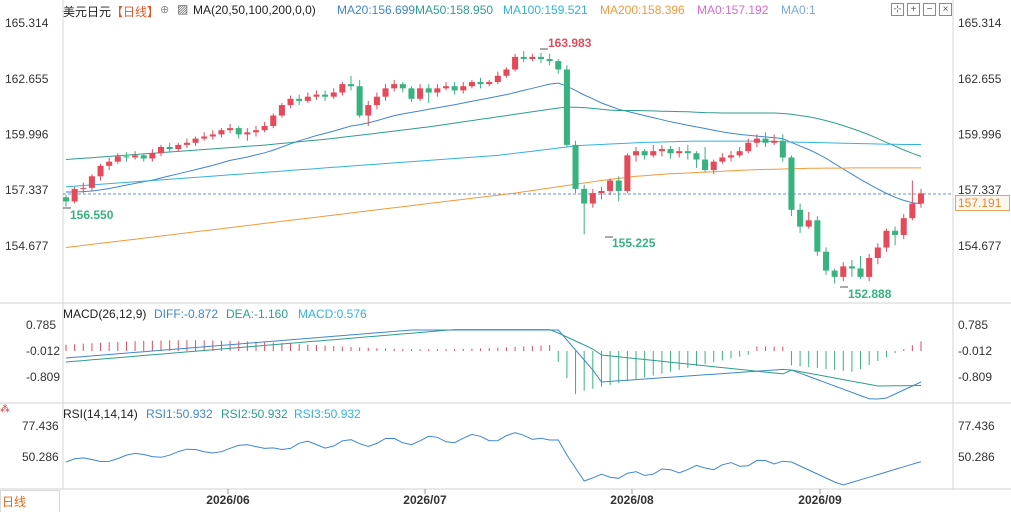 Image resolution: width=1011 pixels, height=517 pixels. I want to click on ma-label: MA(20,50,100,200,0,0), so click(254, 10).